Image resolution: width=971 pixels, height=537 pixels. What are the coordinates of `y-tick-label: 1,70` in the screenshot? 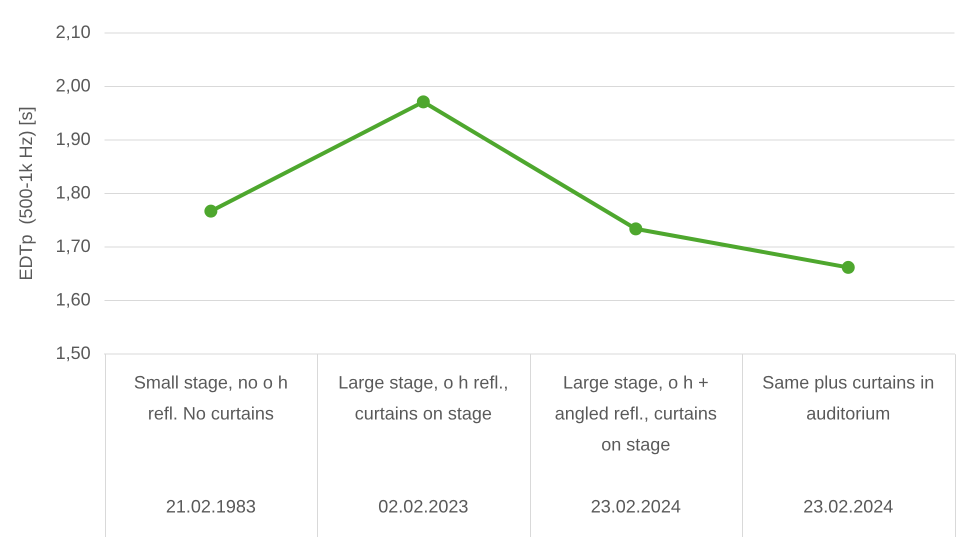 It's located at (73, 246).